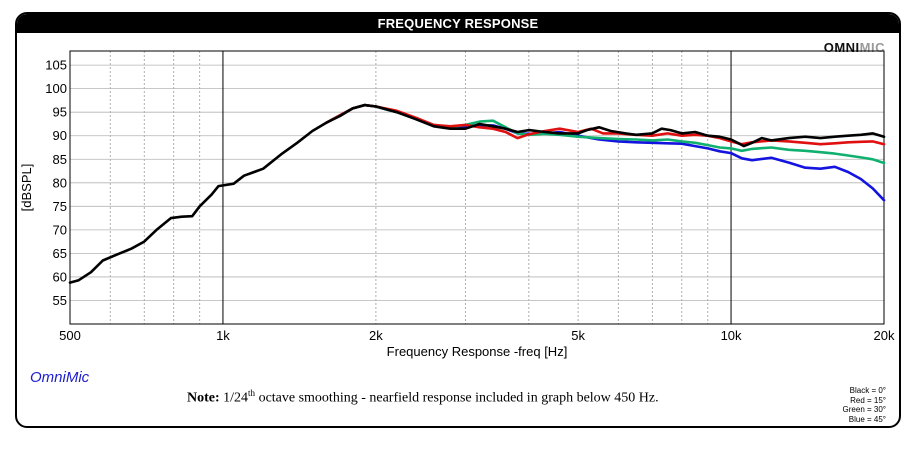 This screenshot has width=918, height=452. What do you see at coordinates (477, 351) in the screenshot?
I see `x-axis-label: Frequency Response -freq [Hz]` at bounding box center [477, 351].